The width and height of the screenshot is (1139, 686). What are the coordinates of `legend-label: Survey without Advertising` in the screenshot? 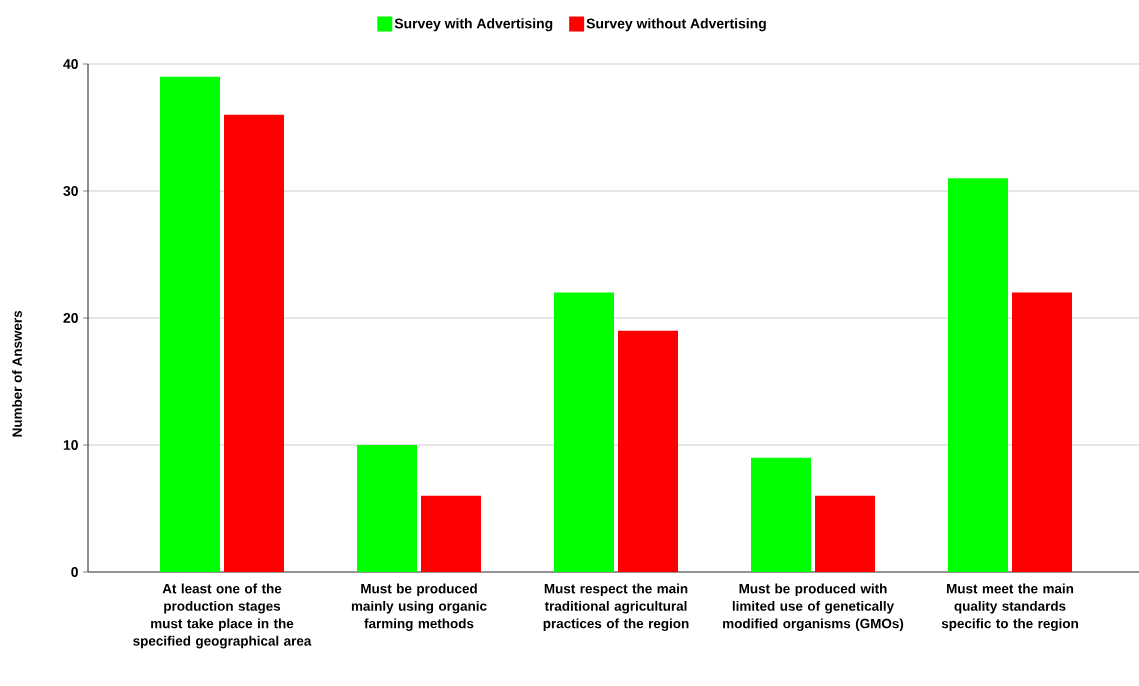 It's located at (676, 25).